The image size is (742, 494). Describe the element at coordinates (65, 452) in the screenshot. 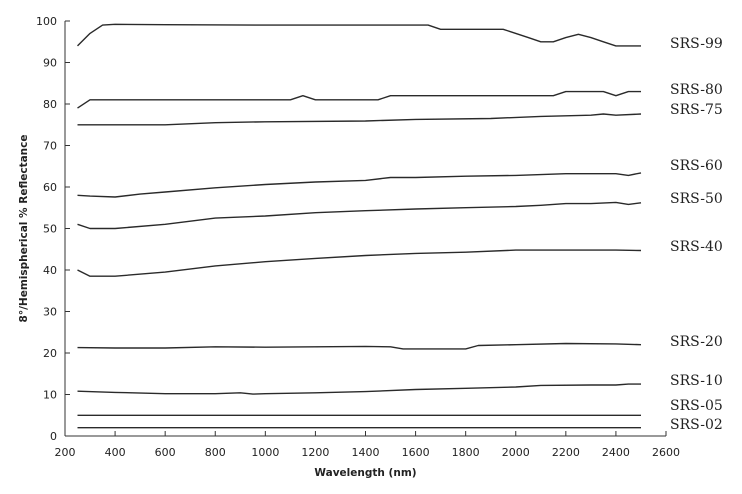

I see `x-tick-label: 200` at that location.